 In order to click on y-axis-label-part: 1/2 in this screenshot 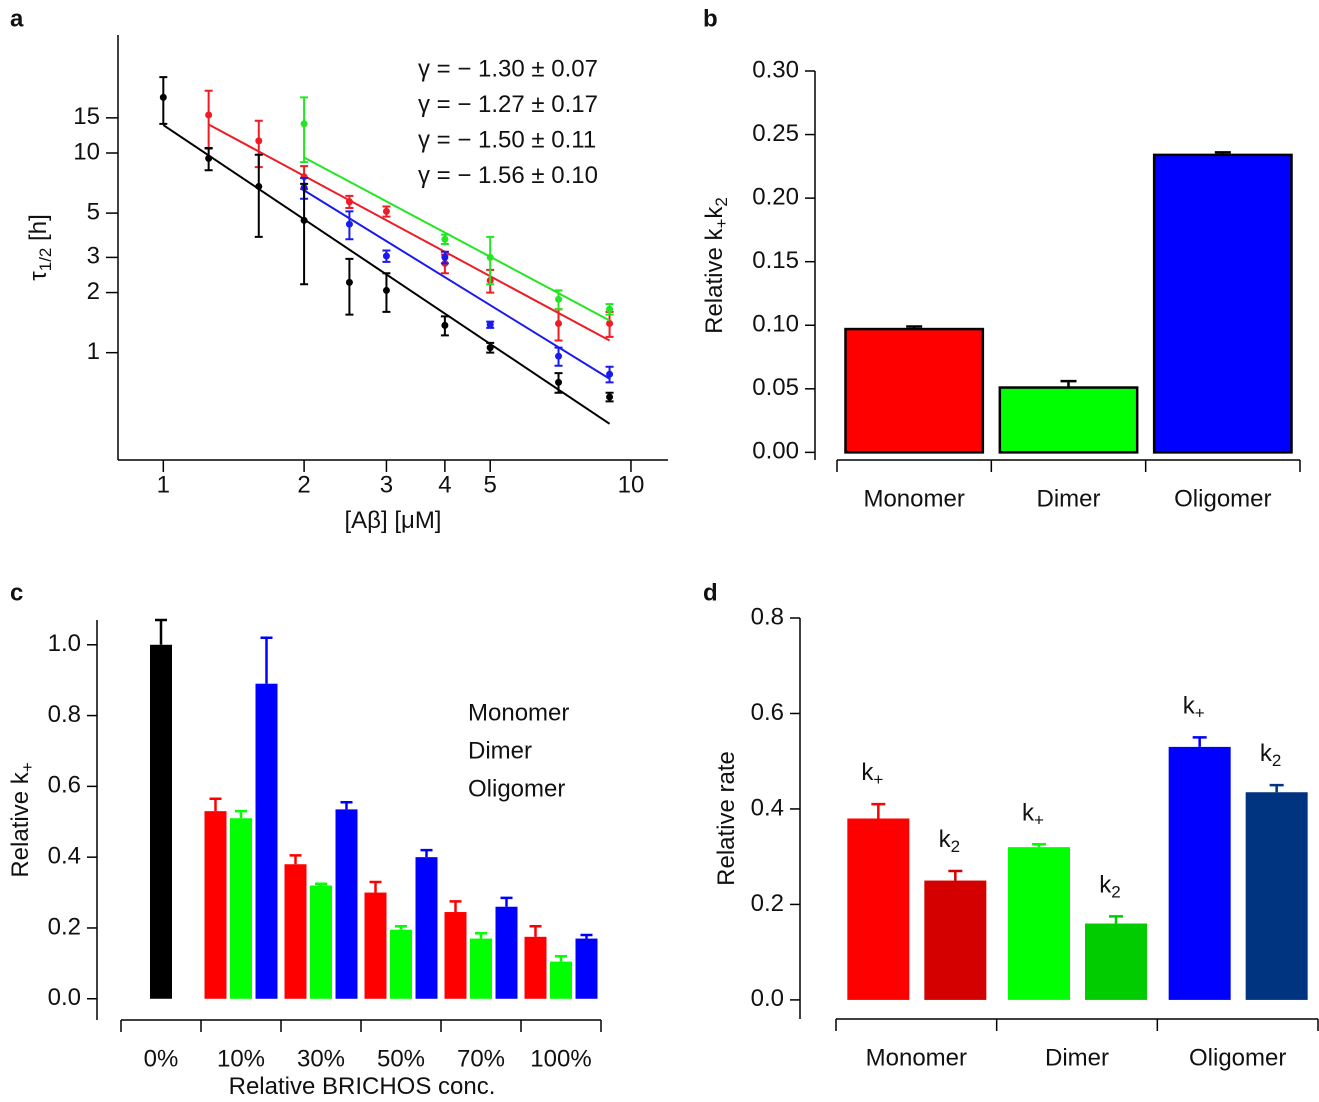, I will do `click(45, 260)`.